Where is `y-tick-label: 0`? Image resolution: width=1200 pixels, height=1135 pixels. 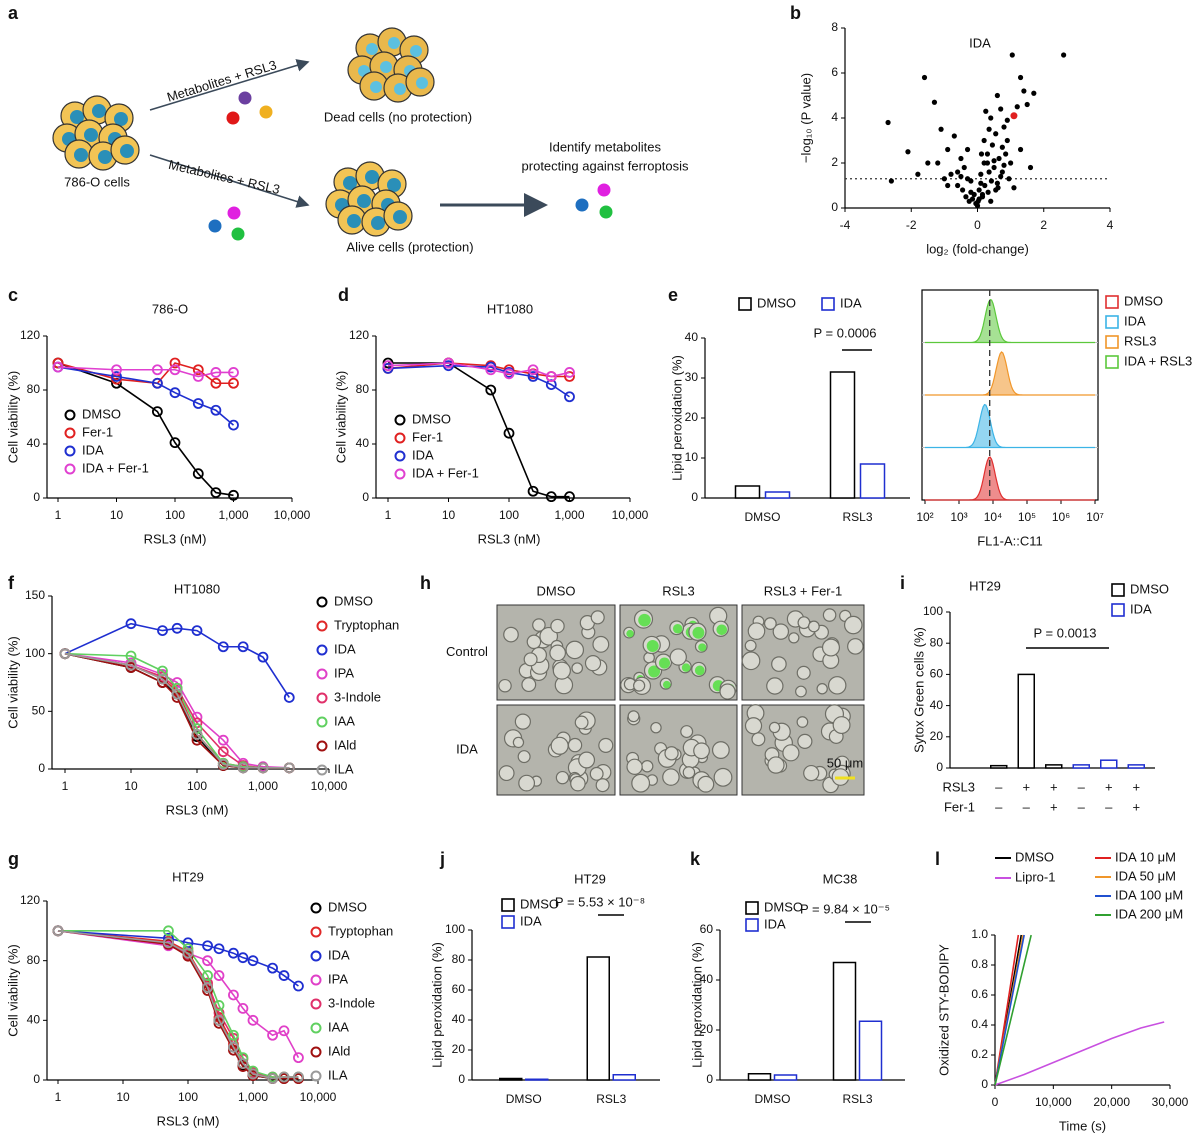
y-tick-label: 0 is located at coordinates (939, 767).